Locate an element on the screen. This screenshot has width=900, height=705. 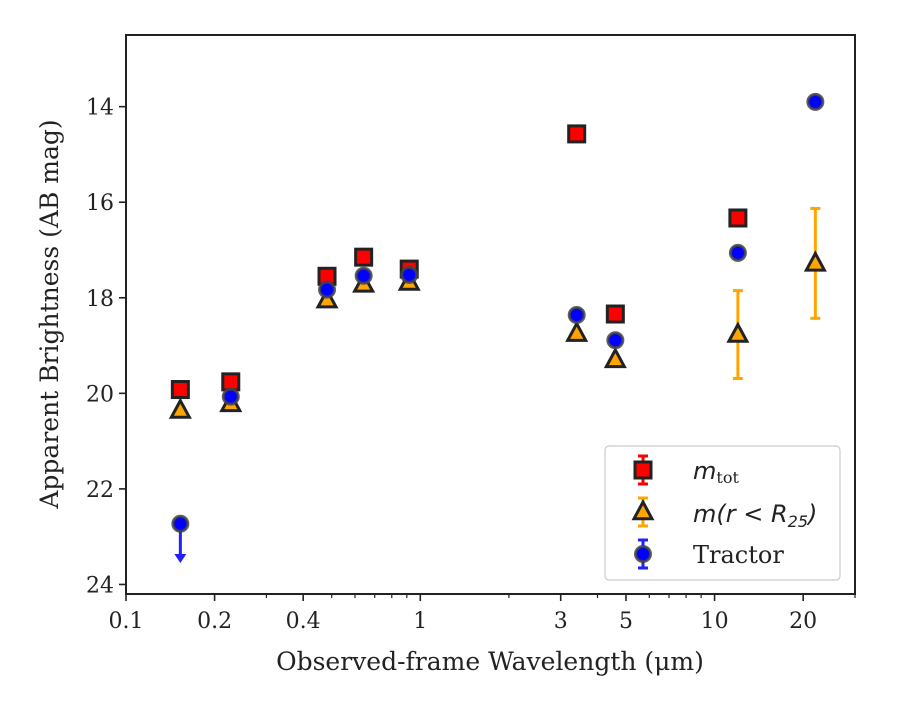
upper-limit-arrow is located at coordinates (180, 558).